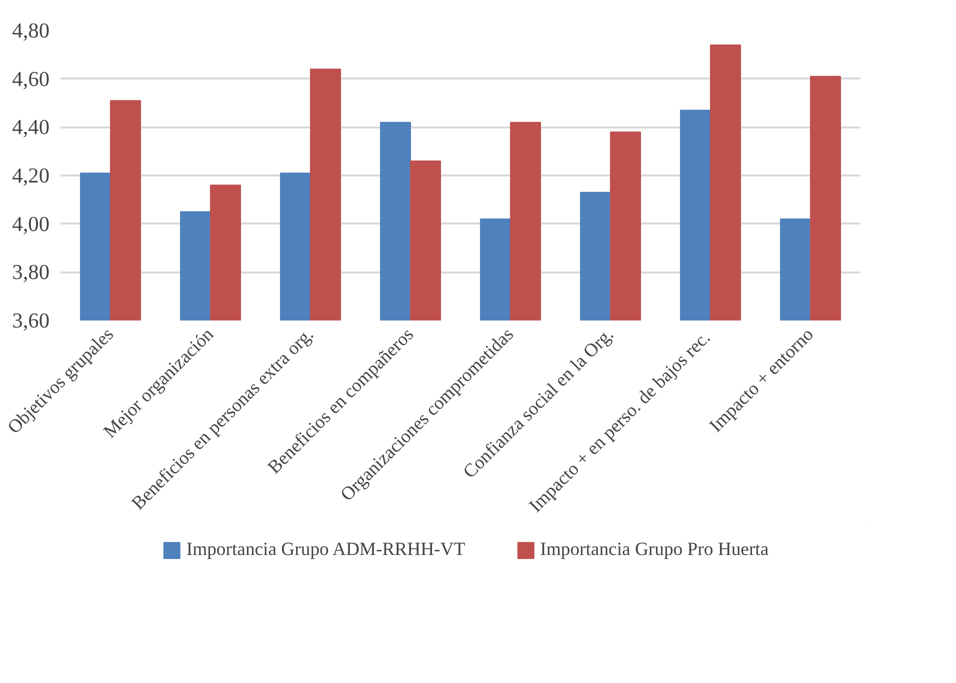  Describe the element at coordinates (31, 320) in the screenshot. I see `y-tick-label: 3,60` at that location.